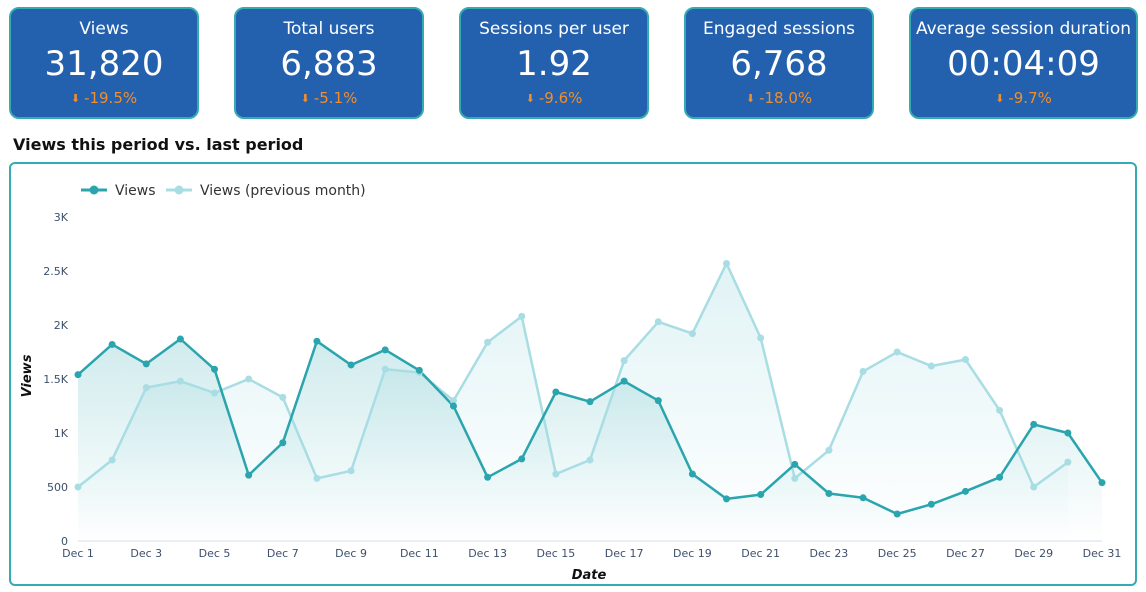  What do you see at coordinates (64, 541) in the screenshot?
I see `y-tick-label: 0` at bounding box center [64, 541].